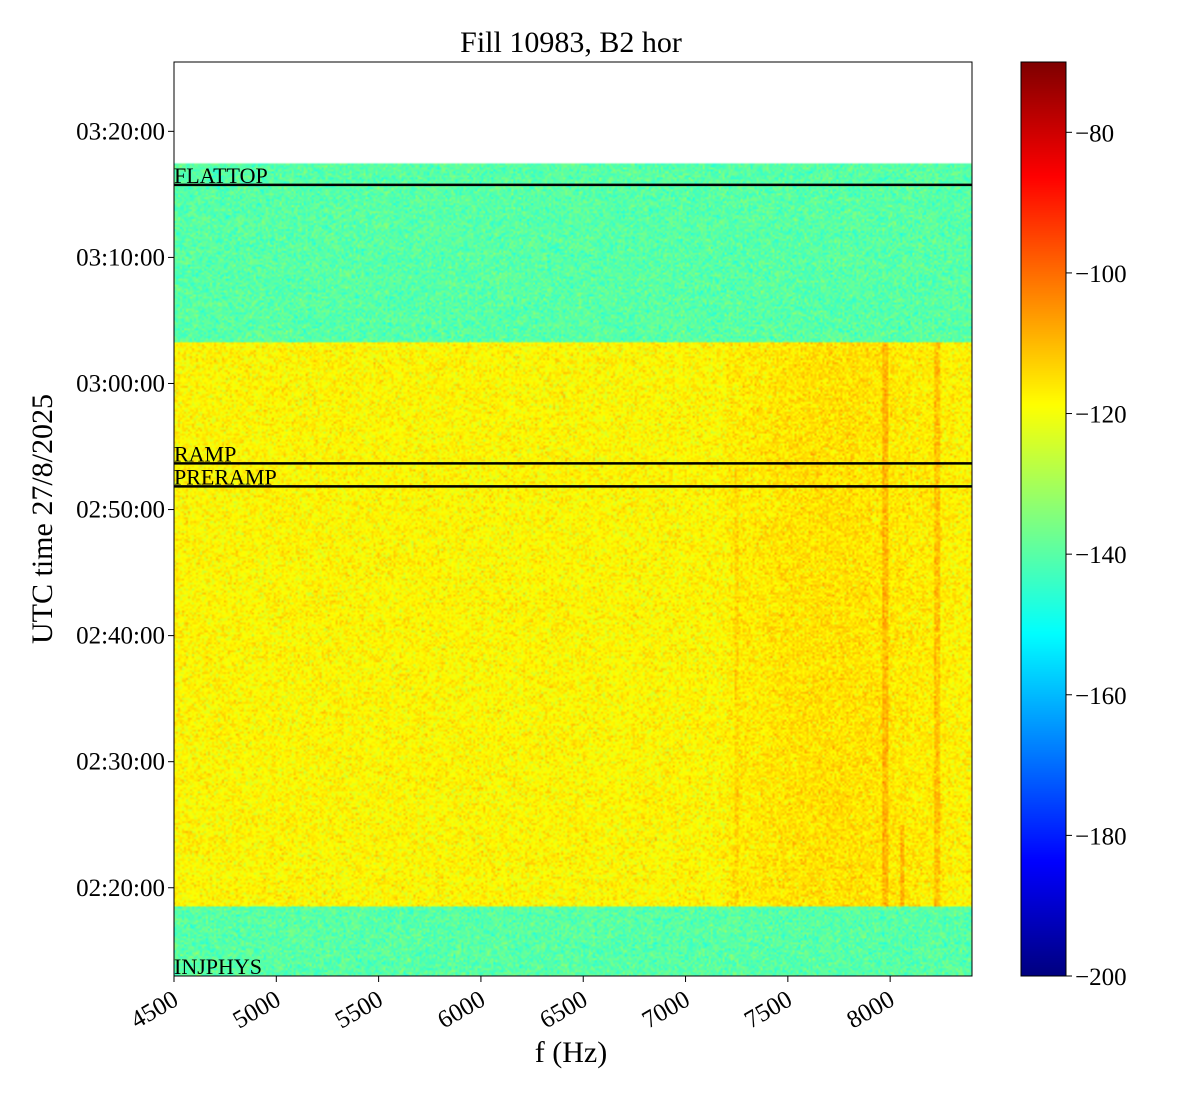 Image resolution: width=1200 pixels, height=1100 pixels. Describe the element at coordinates (461, 1010) in the screenshot. I see `x-tick-label: 6000` at that location.